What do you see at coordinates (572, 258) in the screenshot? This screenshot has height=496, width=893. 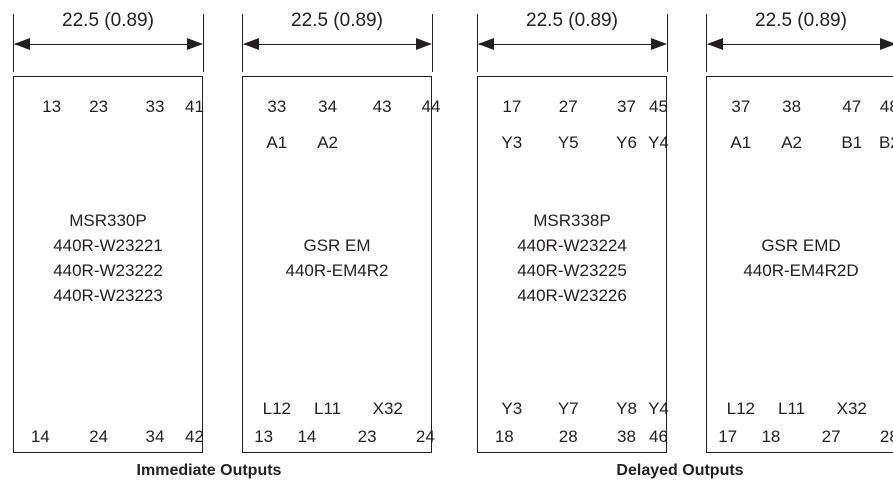 I see `module-title: MSR338P 440R-W23224 440R-W23225 440R-W23226` at bounding box center [572, 258].